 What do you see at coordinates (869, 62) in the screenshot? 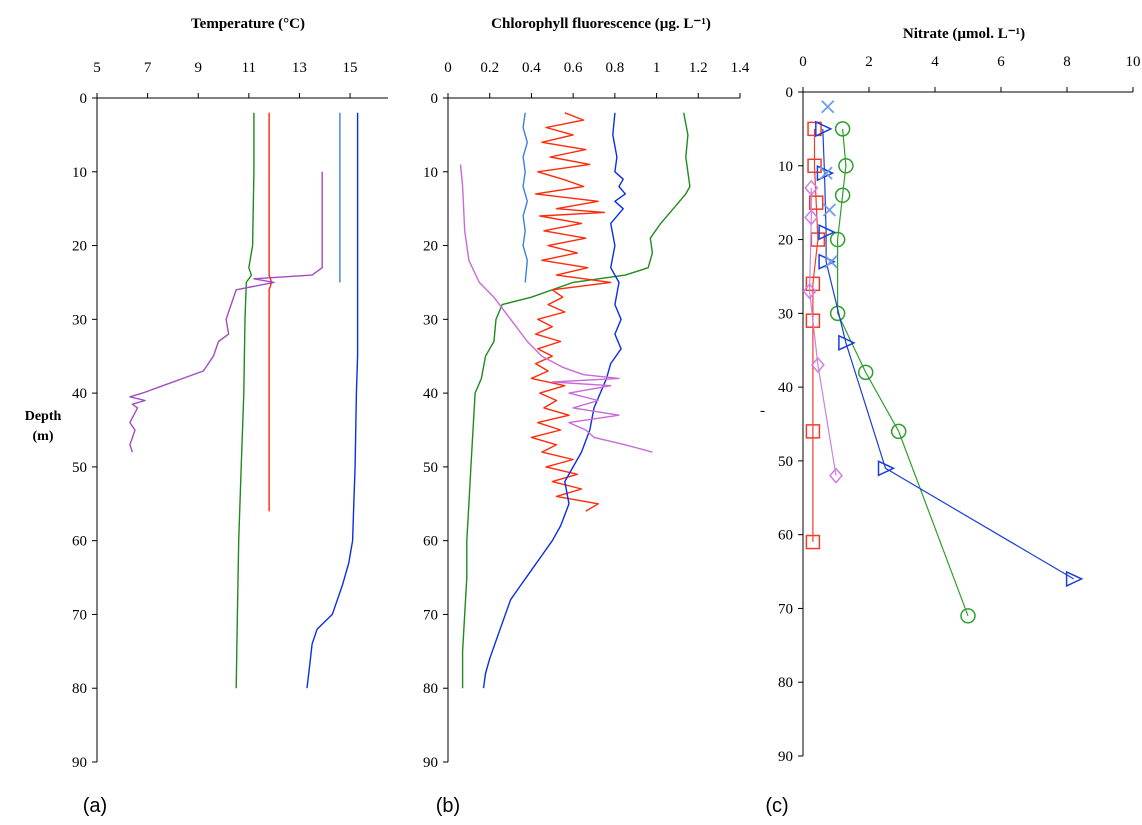
I see `x-tick-label: 2` at bounding box center [869, 62].